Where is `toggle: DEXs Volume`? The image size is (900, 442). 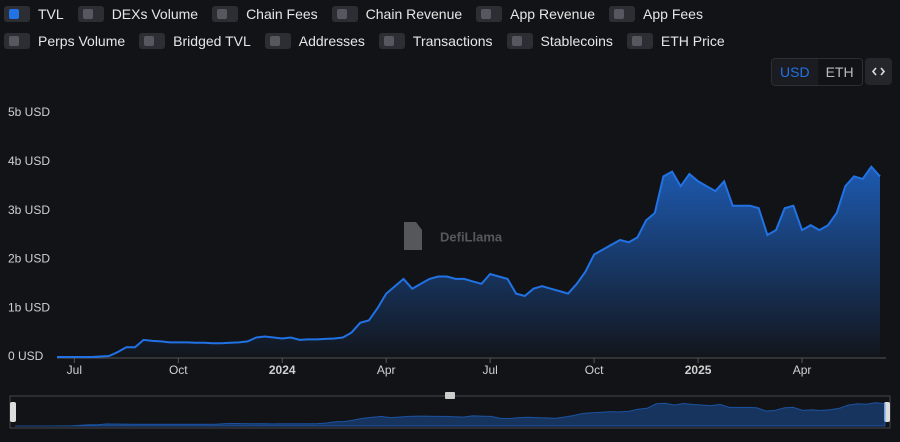
toggle: DEXs Volume is located at coordinates (138, 13).